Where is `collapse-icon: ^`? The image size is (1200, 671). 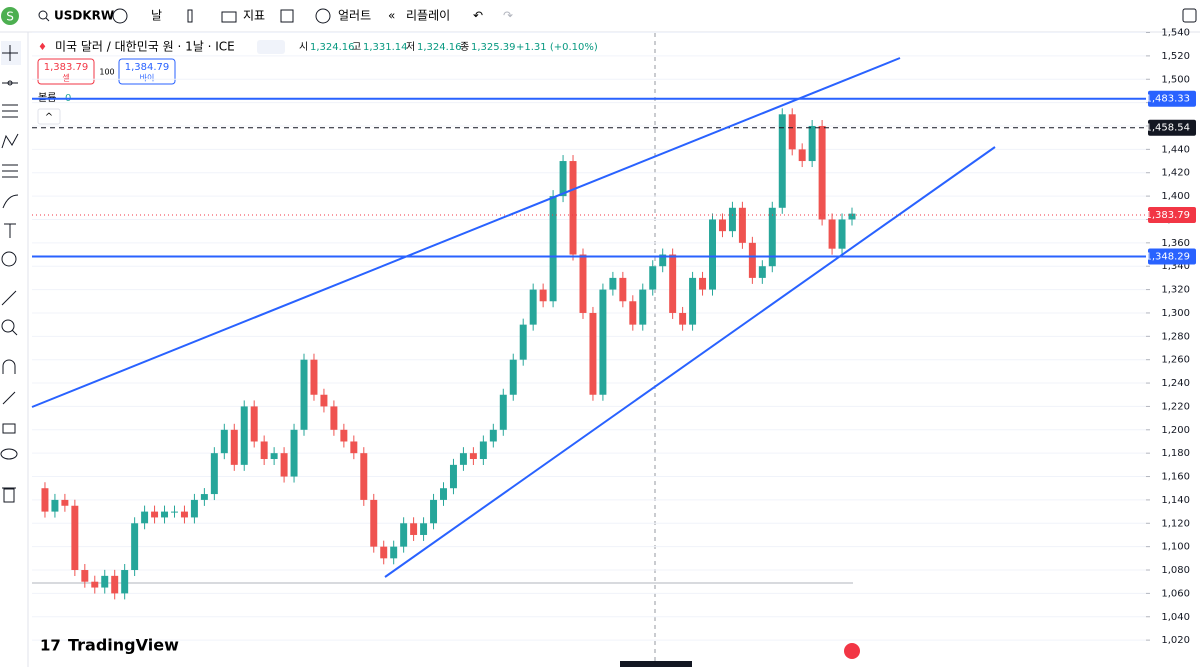
collapse-icon: ^ is located at coordinates (49, 117).